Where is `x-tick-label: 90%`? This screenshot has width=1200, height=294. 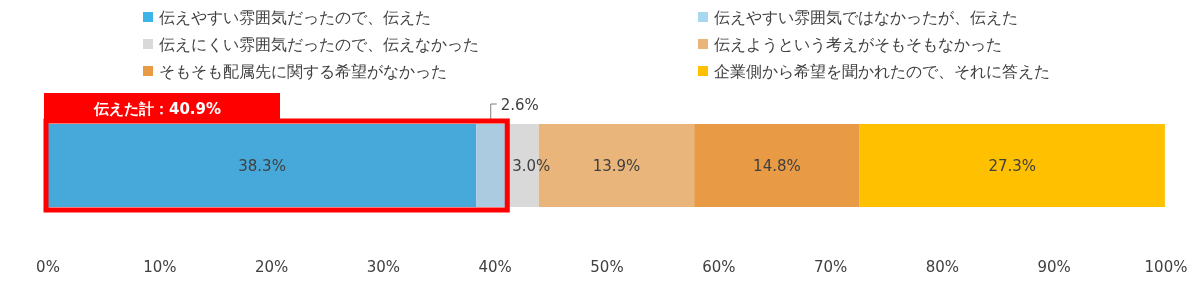 x-tick-label: 90% is located at coordinates (1054, 267).